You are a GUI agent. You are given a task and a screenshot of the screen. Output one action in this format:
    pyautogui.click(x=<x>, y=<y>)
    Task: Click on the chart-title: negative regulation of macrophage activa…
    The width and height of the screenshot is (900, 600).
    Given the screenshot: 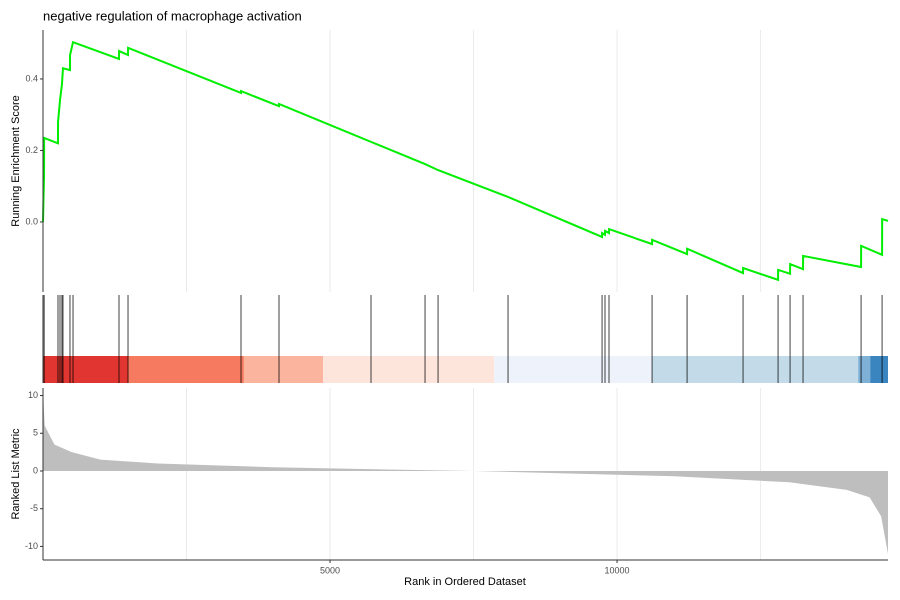 What is the action you would take?
    pyautogui.click(x=172, y=15)
    